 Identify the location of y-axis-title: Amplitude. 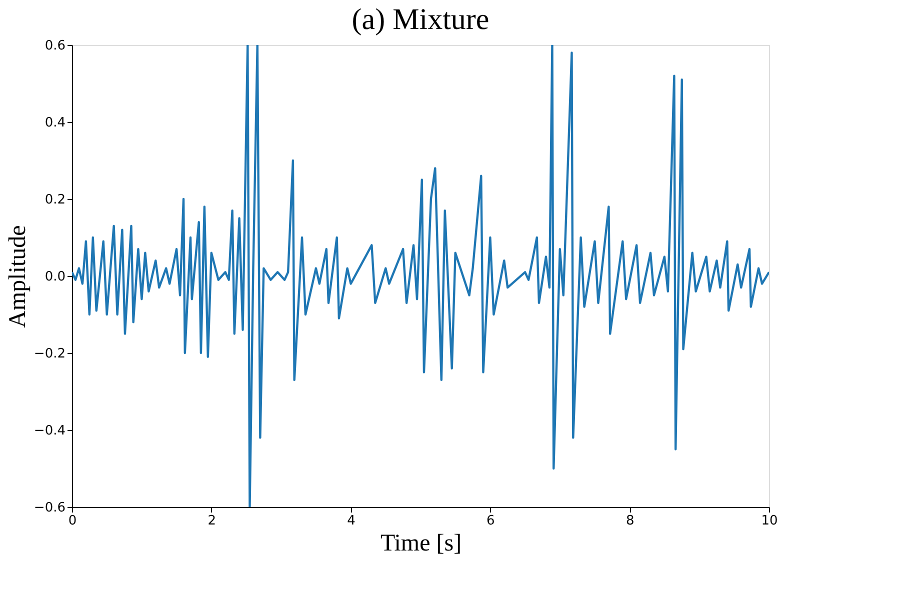
(17, 276).